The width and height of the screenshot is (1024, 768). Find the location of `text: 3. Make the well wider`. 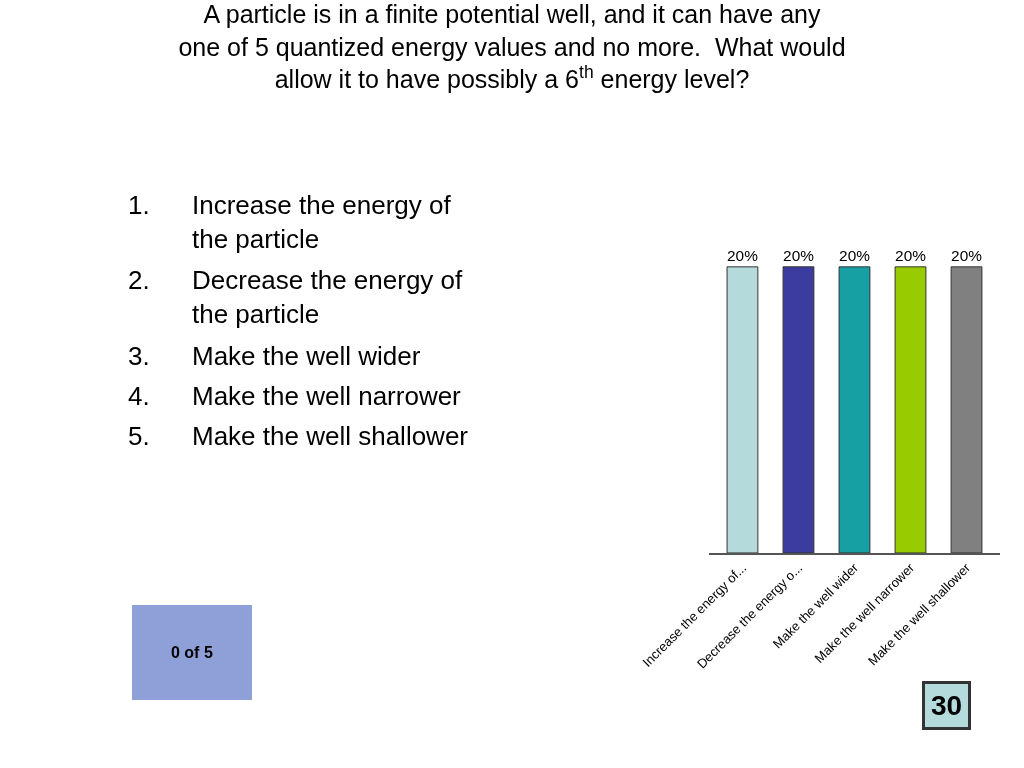

text: 3. Make the well wider is located at coordinates (274, 356).